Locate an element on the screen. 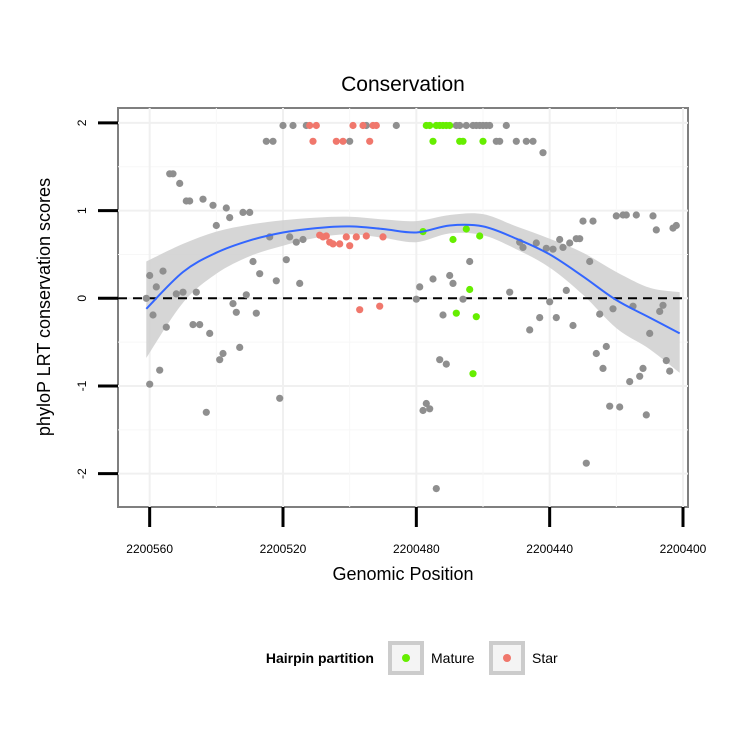 This screenshot has height=755, width=750. legend-title: Hairpin partition is located at coordinates (320, 658).